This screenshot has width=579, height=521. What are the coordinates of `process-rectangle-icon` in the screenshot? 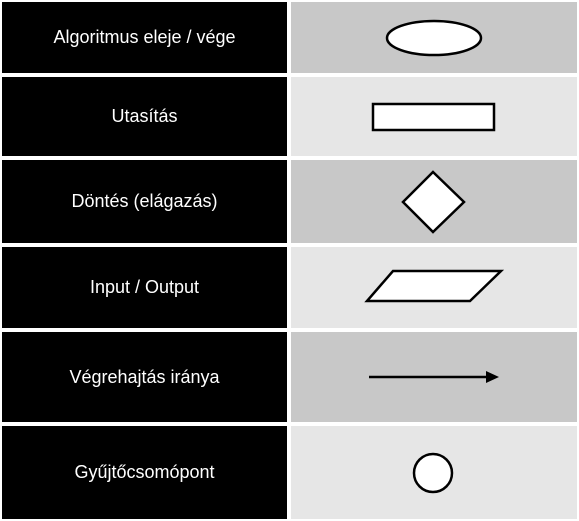 It's located at (433, 117).